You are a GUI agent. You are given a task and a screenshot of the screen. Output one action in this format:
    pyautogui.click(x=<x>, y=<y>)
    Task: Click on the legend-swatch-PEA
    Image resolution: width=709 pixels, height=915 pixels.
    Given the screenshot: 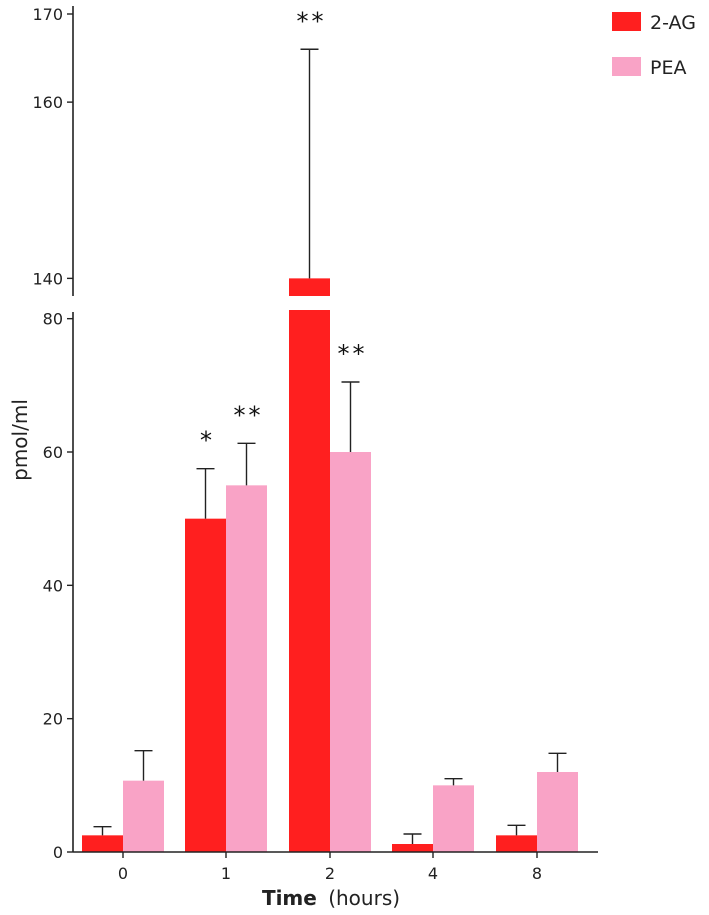 What is the action you would take?
    pyautogui.click(x=626, y=66)
    